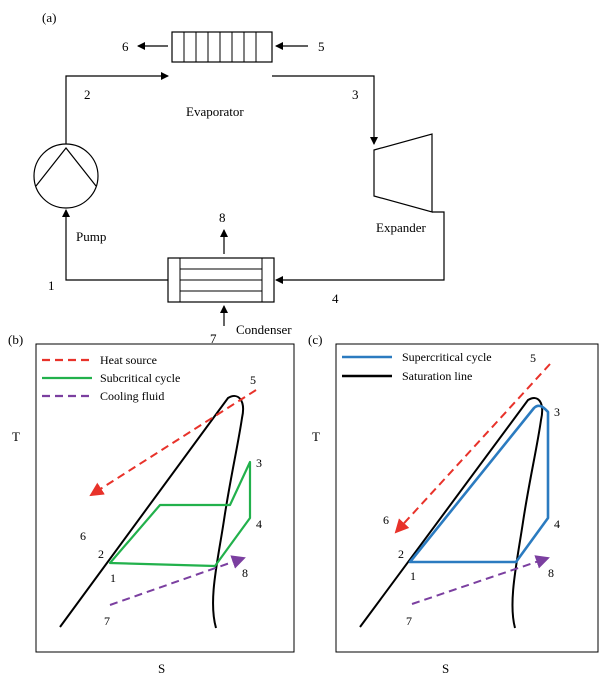 Image resolution: width=606 pixels, height=673 pixels. Describe the element at coordinates (401, 227) in the screenshot. I see `expander-label: Expander` at that location.